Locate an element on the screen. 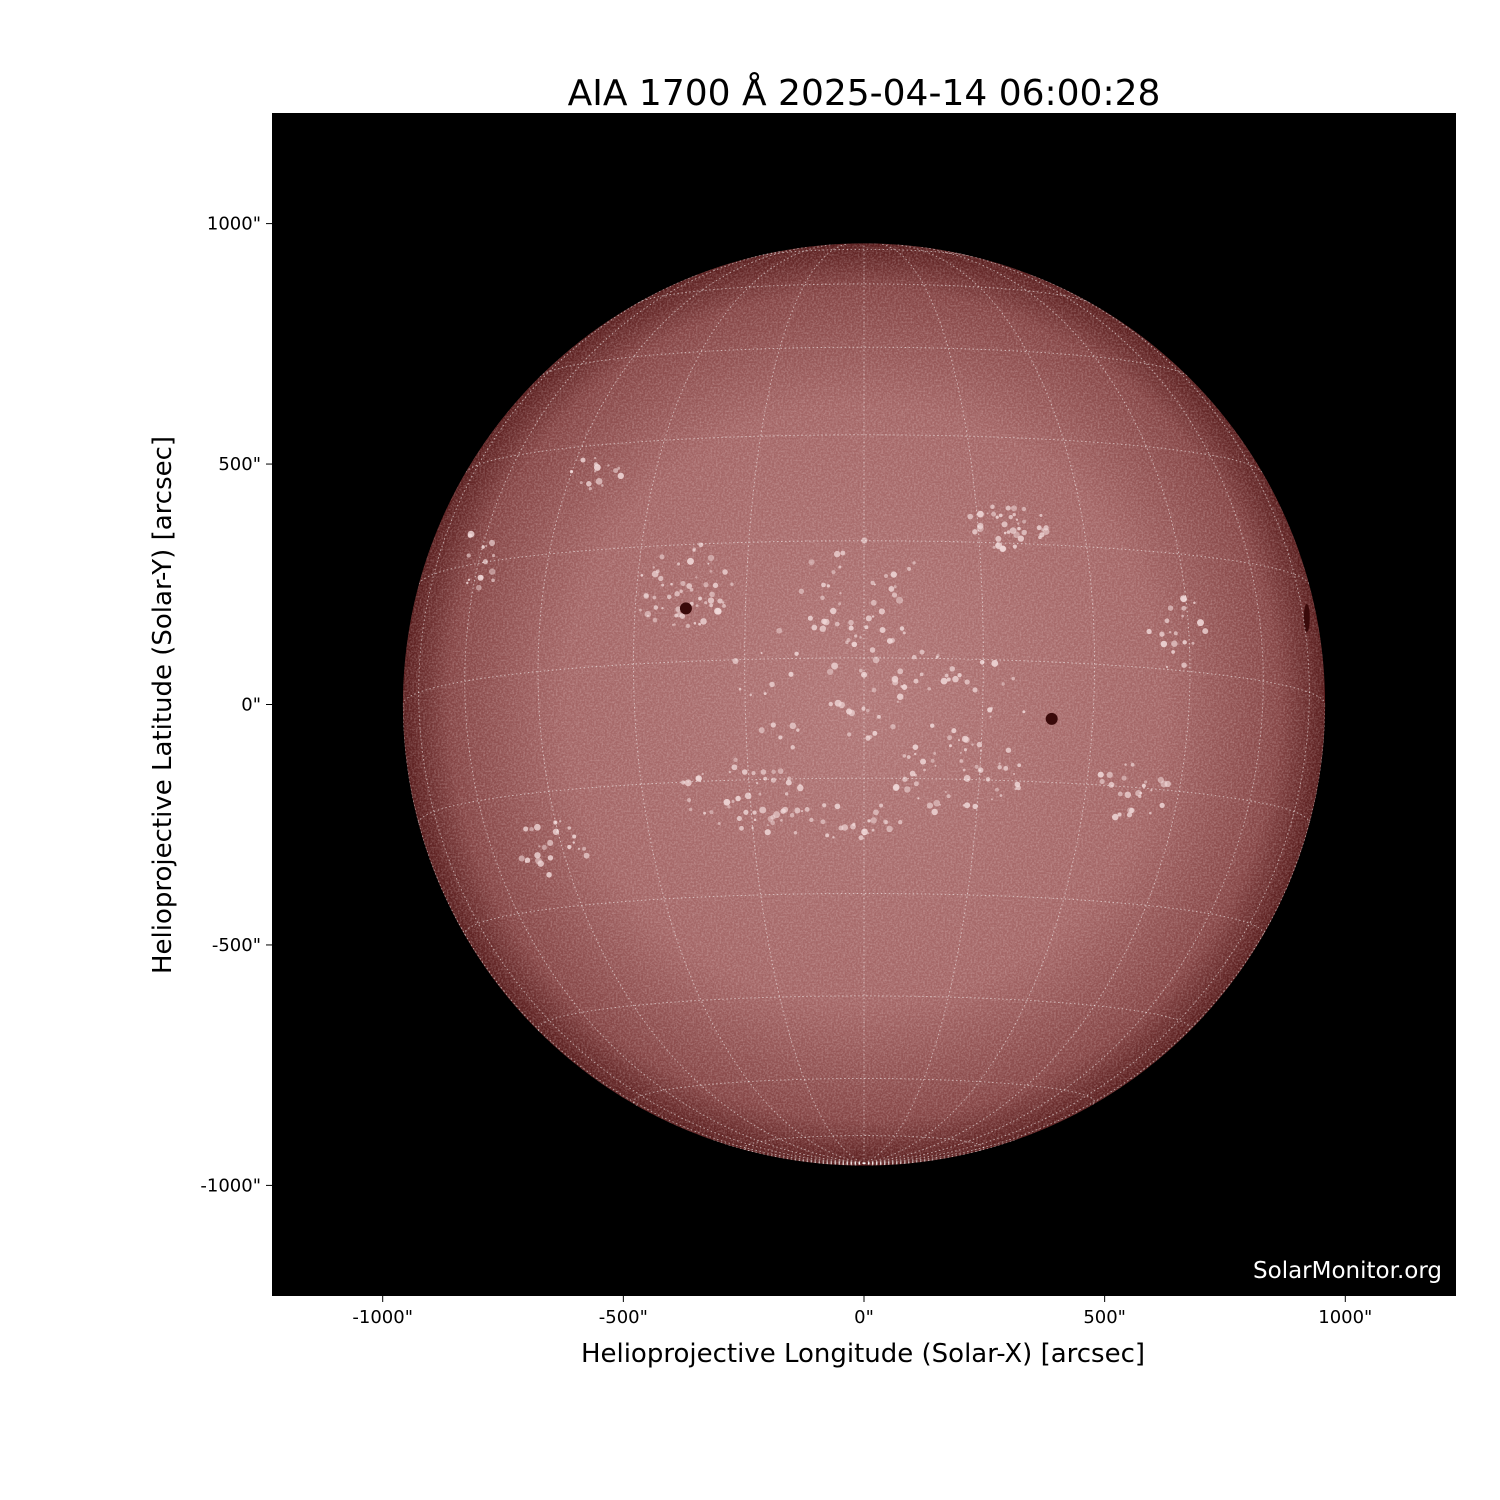  x-axis: -1000" -500" 0" 500" 1000" is located at coordinates (862, 1312).